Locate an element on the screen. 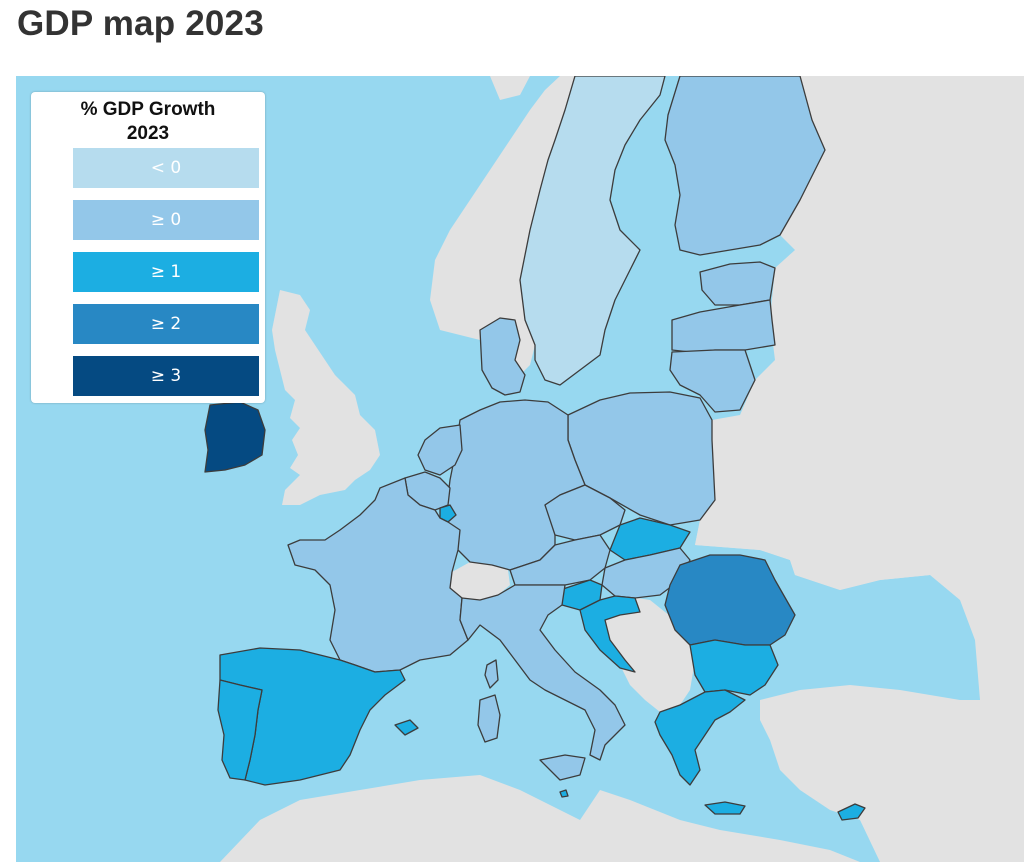 The height and width of the screenshot is (864, 1024). legend-class-0: ≥ 0 is located at coordinates (166, 220).